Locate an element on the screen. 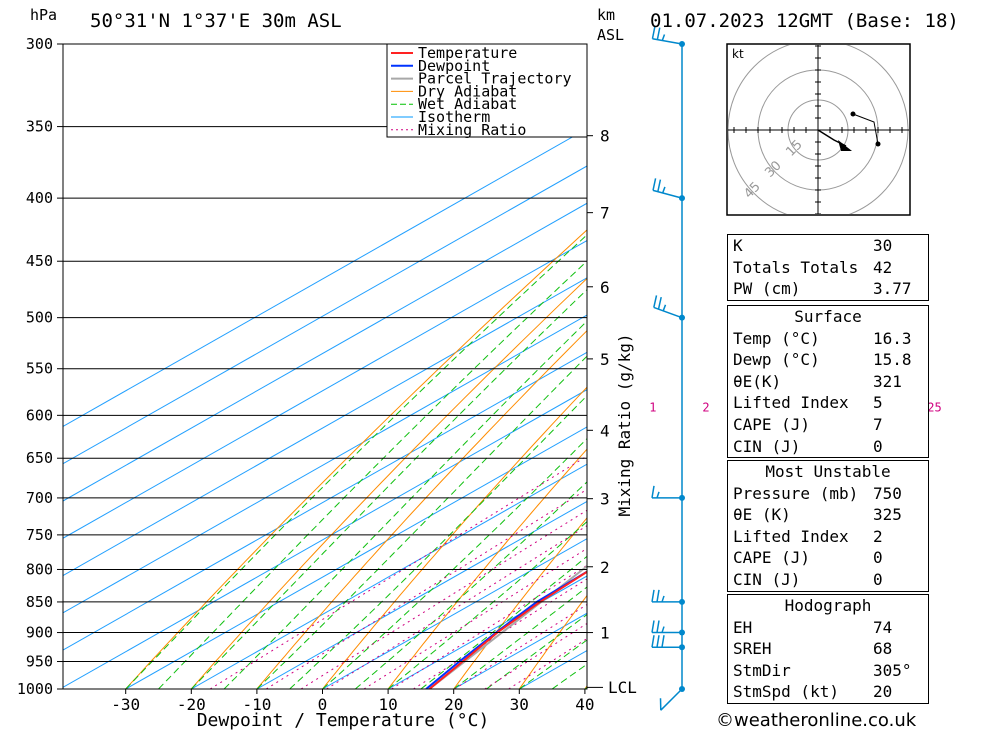 Image resolution: width=1000 pixels, height=733 pixels. table-row: CAPE (J) 0 is located at coordinates (828, 558).